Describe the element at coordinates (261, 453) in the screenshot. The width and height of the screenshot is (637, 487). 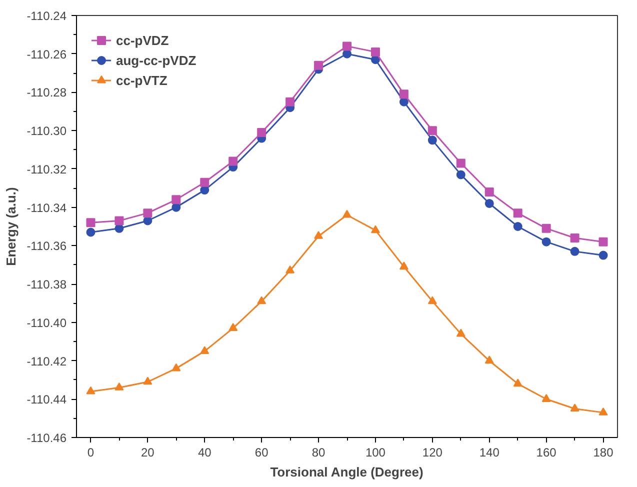
I see `x-tick-label: 60` at that location.